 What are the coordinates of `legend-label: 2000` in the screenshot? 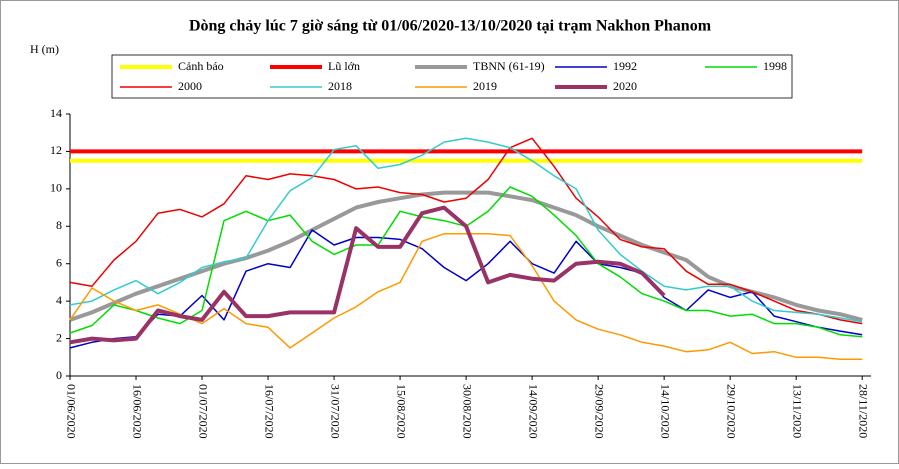 It's located at (190, 86).